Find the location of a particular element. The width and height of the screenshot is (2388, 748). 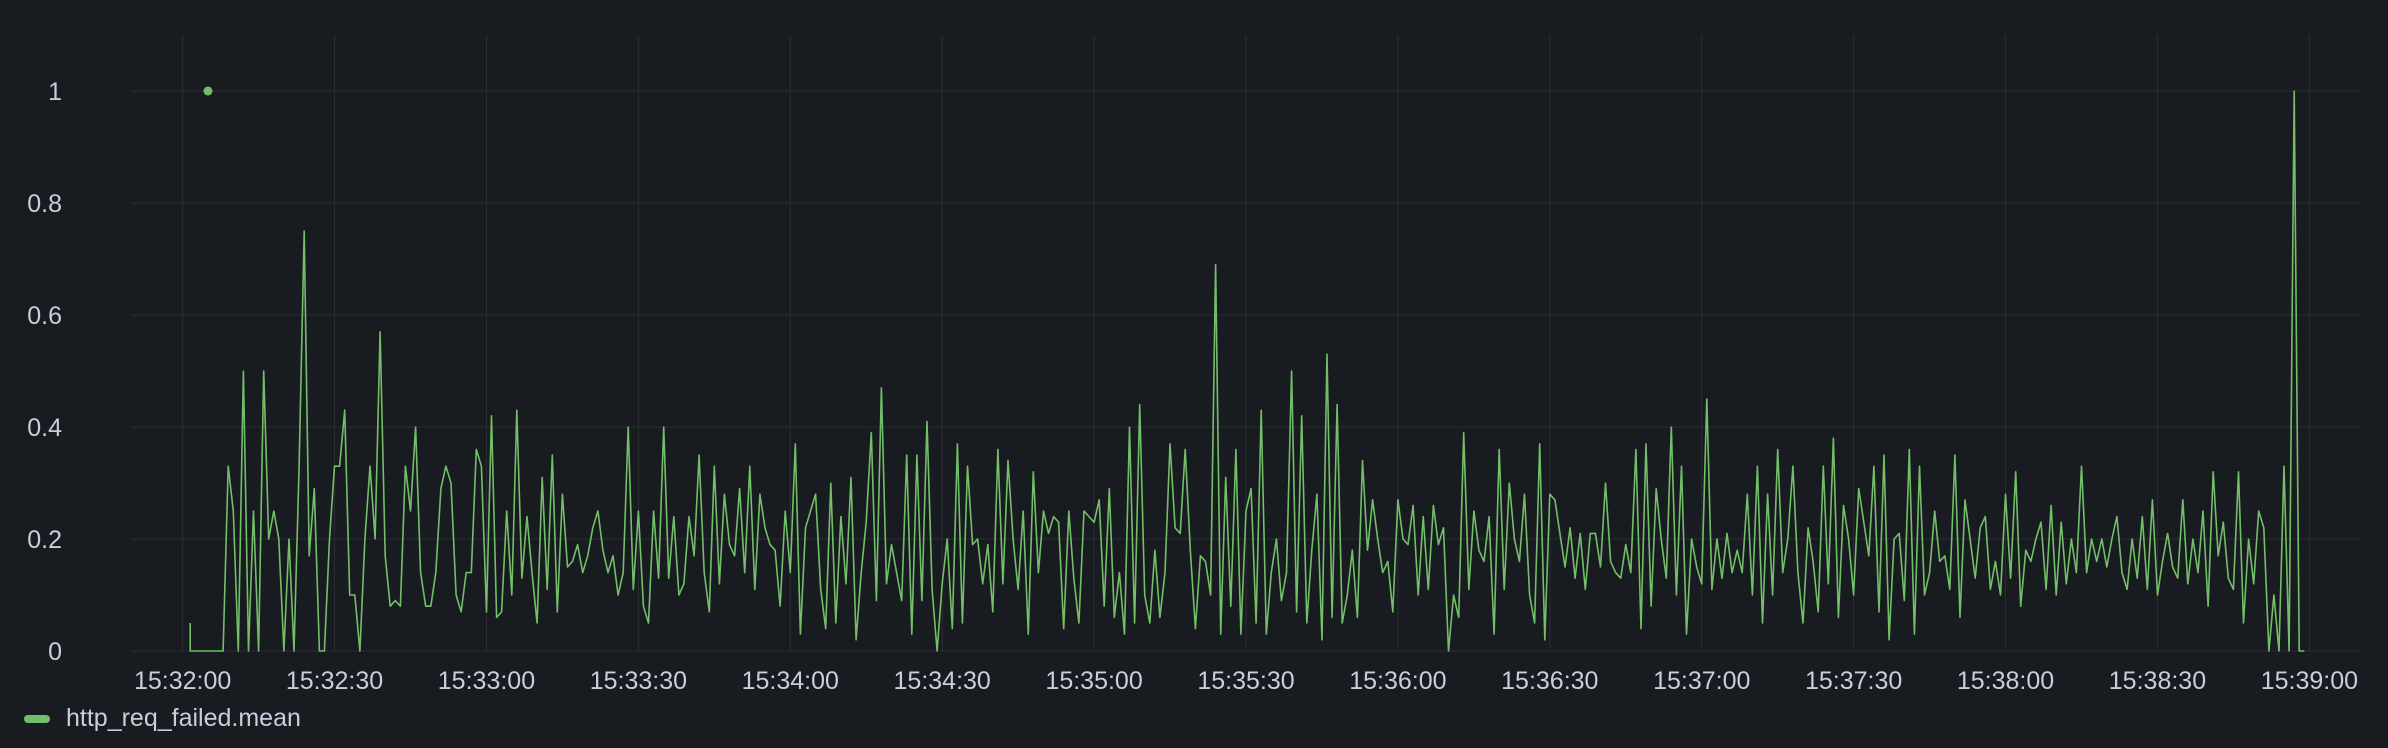

y-tick-label: 0.4 is located at coordinates (44, 428).